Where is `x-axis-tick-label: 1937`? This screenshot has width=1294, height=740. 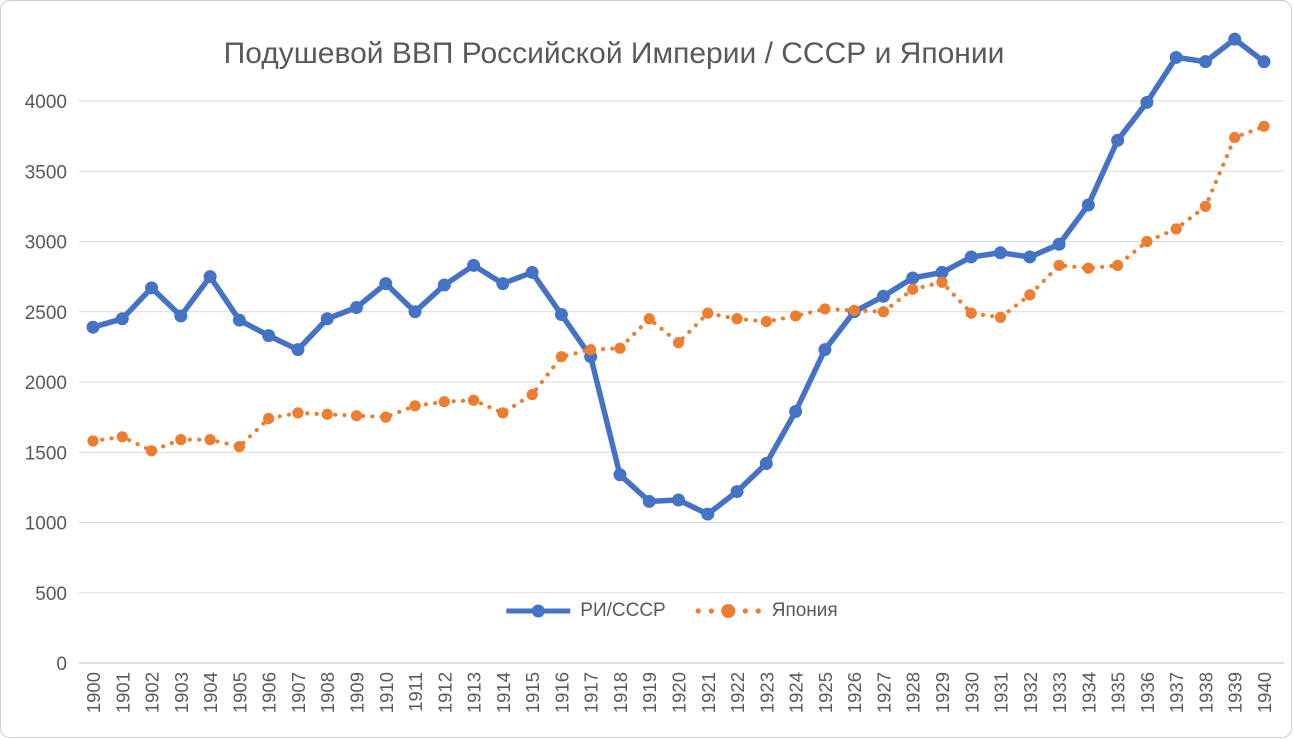
x-axis-tick-label: 1937 is located at coordinates (1176, 692).